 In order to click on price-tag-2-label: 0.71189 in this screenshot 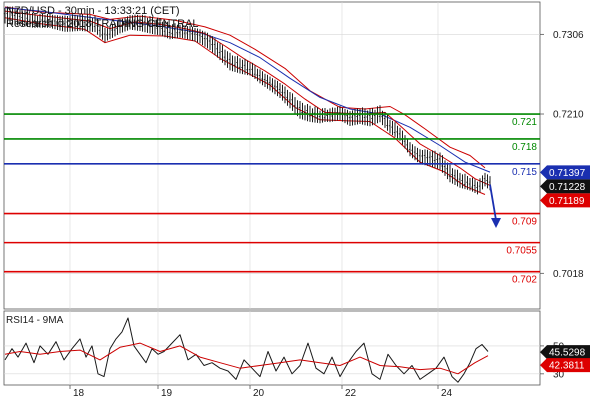, I will do `click(567, 201)`.